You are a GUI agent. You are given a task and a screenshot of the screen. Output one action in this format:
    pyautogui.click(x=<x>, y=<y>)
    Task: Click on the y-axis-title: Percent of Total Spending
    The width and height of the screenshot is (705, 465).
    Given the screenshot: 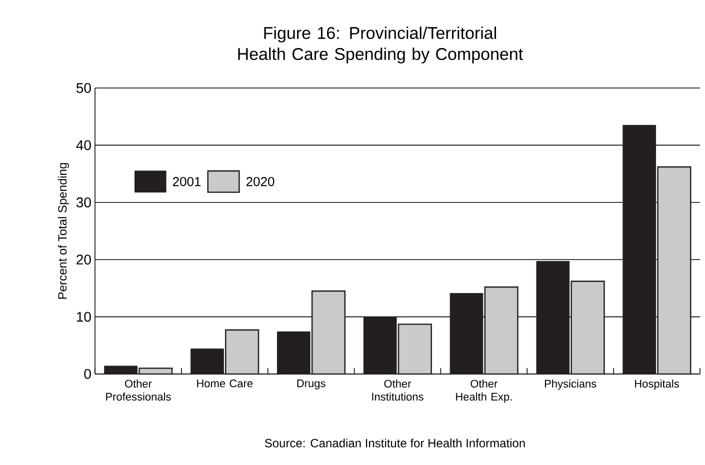 What is the action you would take?
    pyautogui.click(x=64, y=231)
    